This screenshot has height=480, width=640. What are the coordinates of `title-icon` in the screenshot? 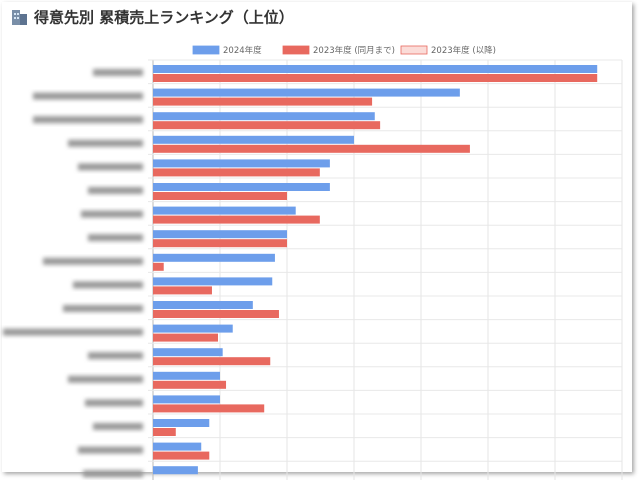 It's located at (19, 17).